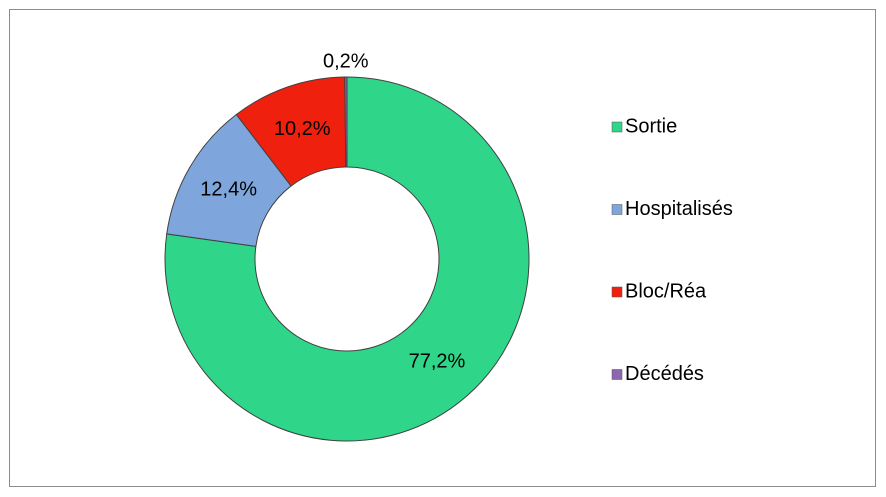 The image size is (886, 497). Describe the element at coordinates (346, 61) in the screenshot. I see `data-label: 0,2%` at that location.